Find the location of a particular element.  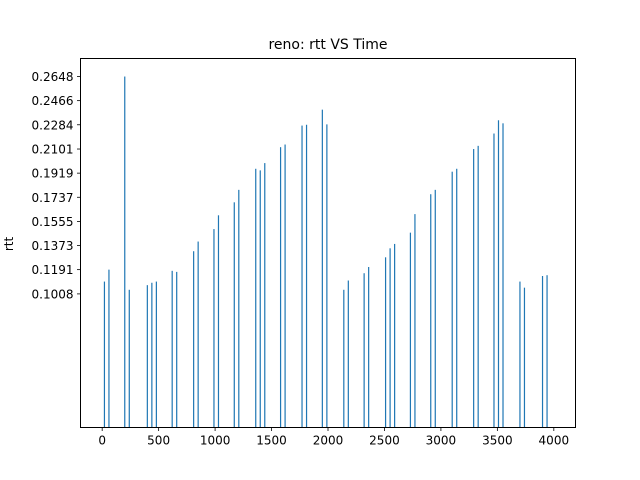

y-tick-label: 0.2648 is located at coordinates (53, 77).